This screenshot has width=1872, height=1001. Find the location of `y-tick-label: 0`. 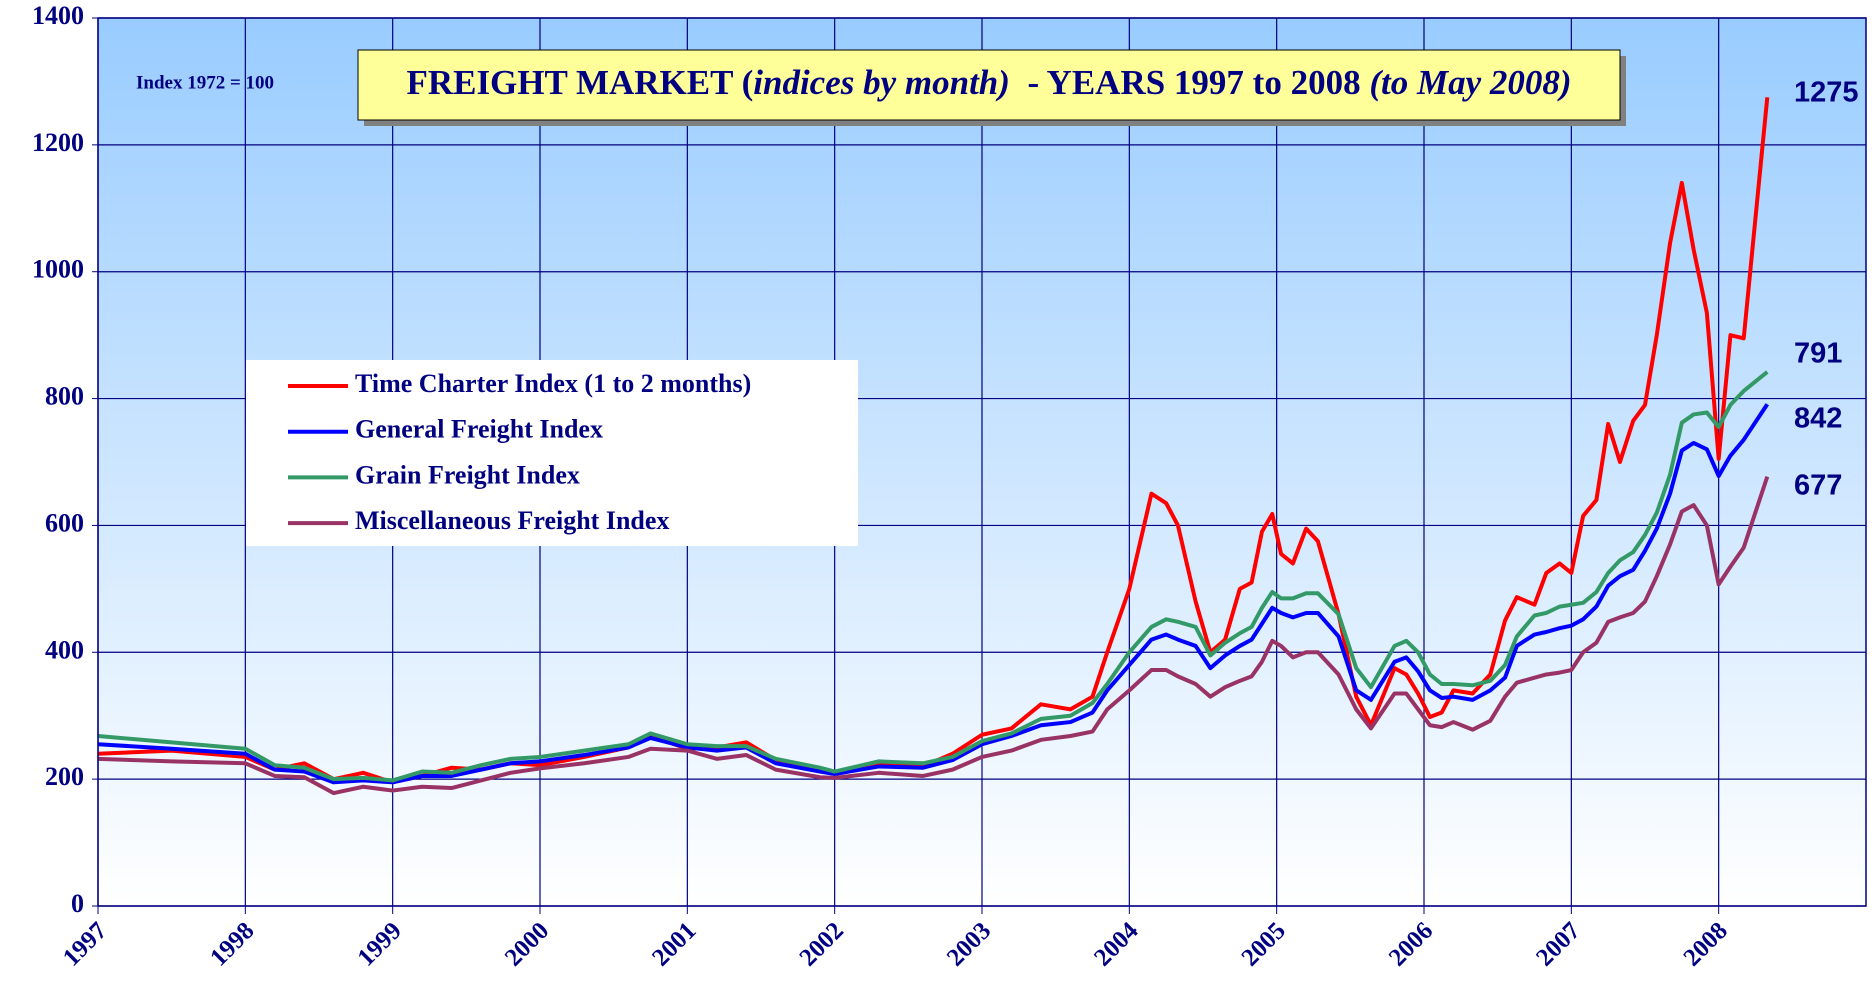

y-tick-label: 0 is located at coordinates (77, 903).